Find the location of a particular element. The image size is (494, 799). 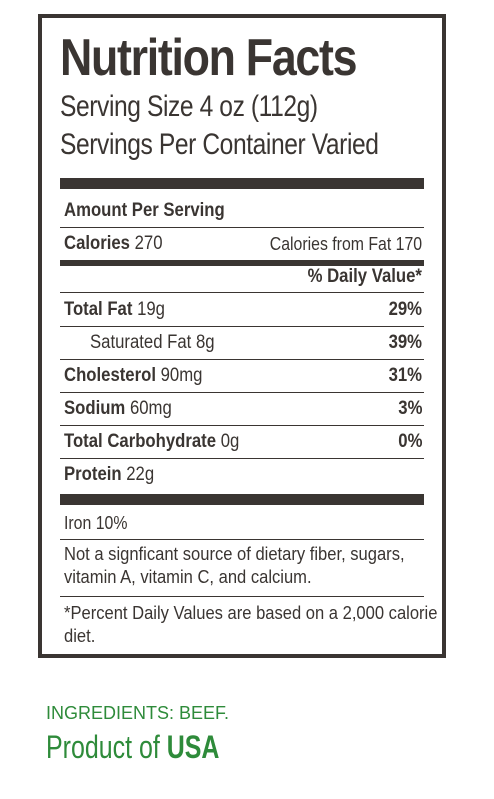

amount-per-serving: Amount Per Serving is located at coordinates (144, 210).